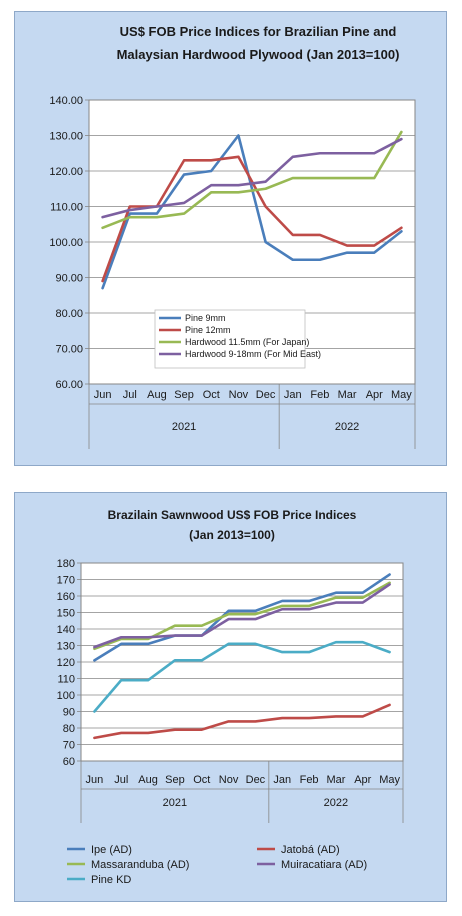 This screenshot has height=916, width=462. Describe the element at coordinates (69, 385) in the screenshot. I see `y-tick-label: 60.00` at that location.